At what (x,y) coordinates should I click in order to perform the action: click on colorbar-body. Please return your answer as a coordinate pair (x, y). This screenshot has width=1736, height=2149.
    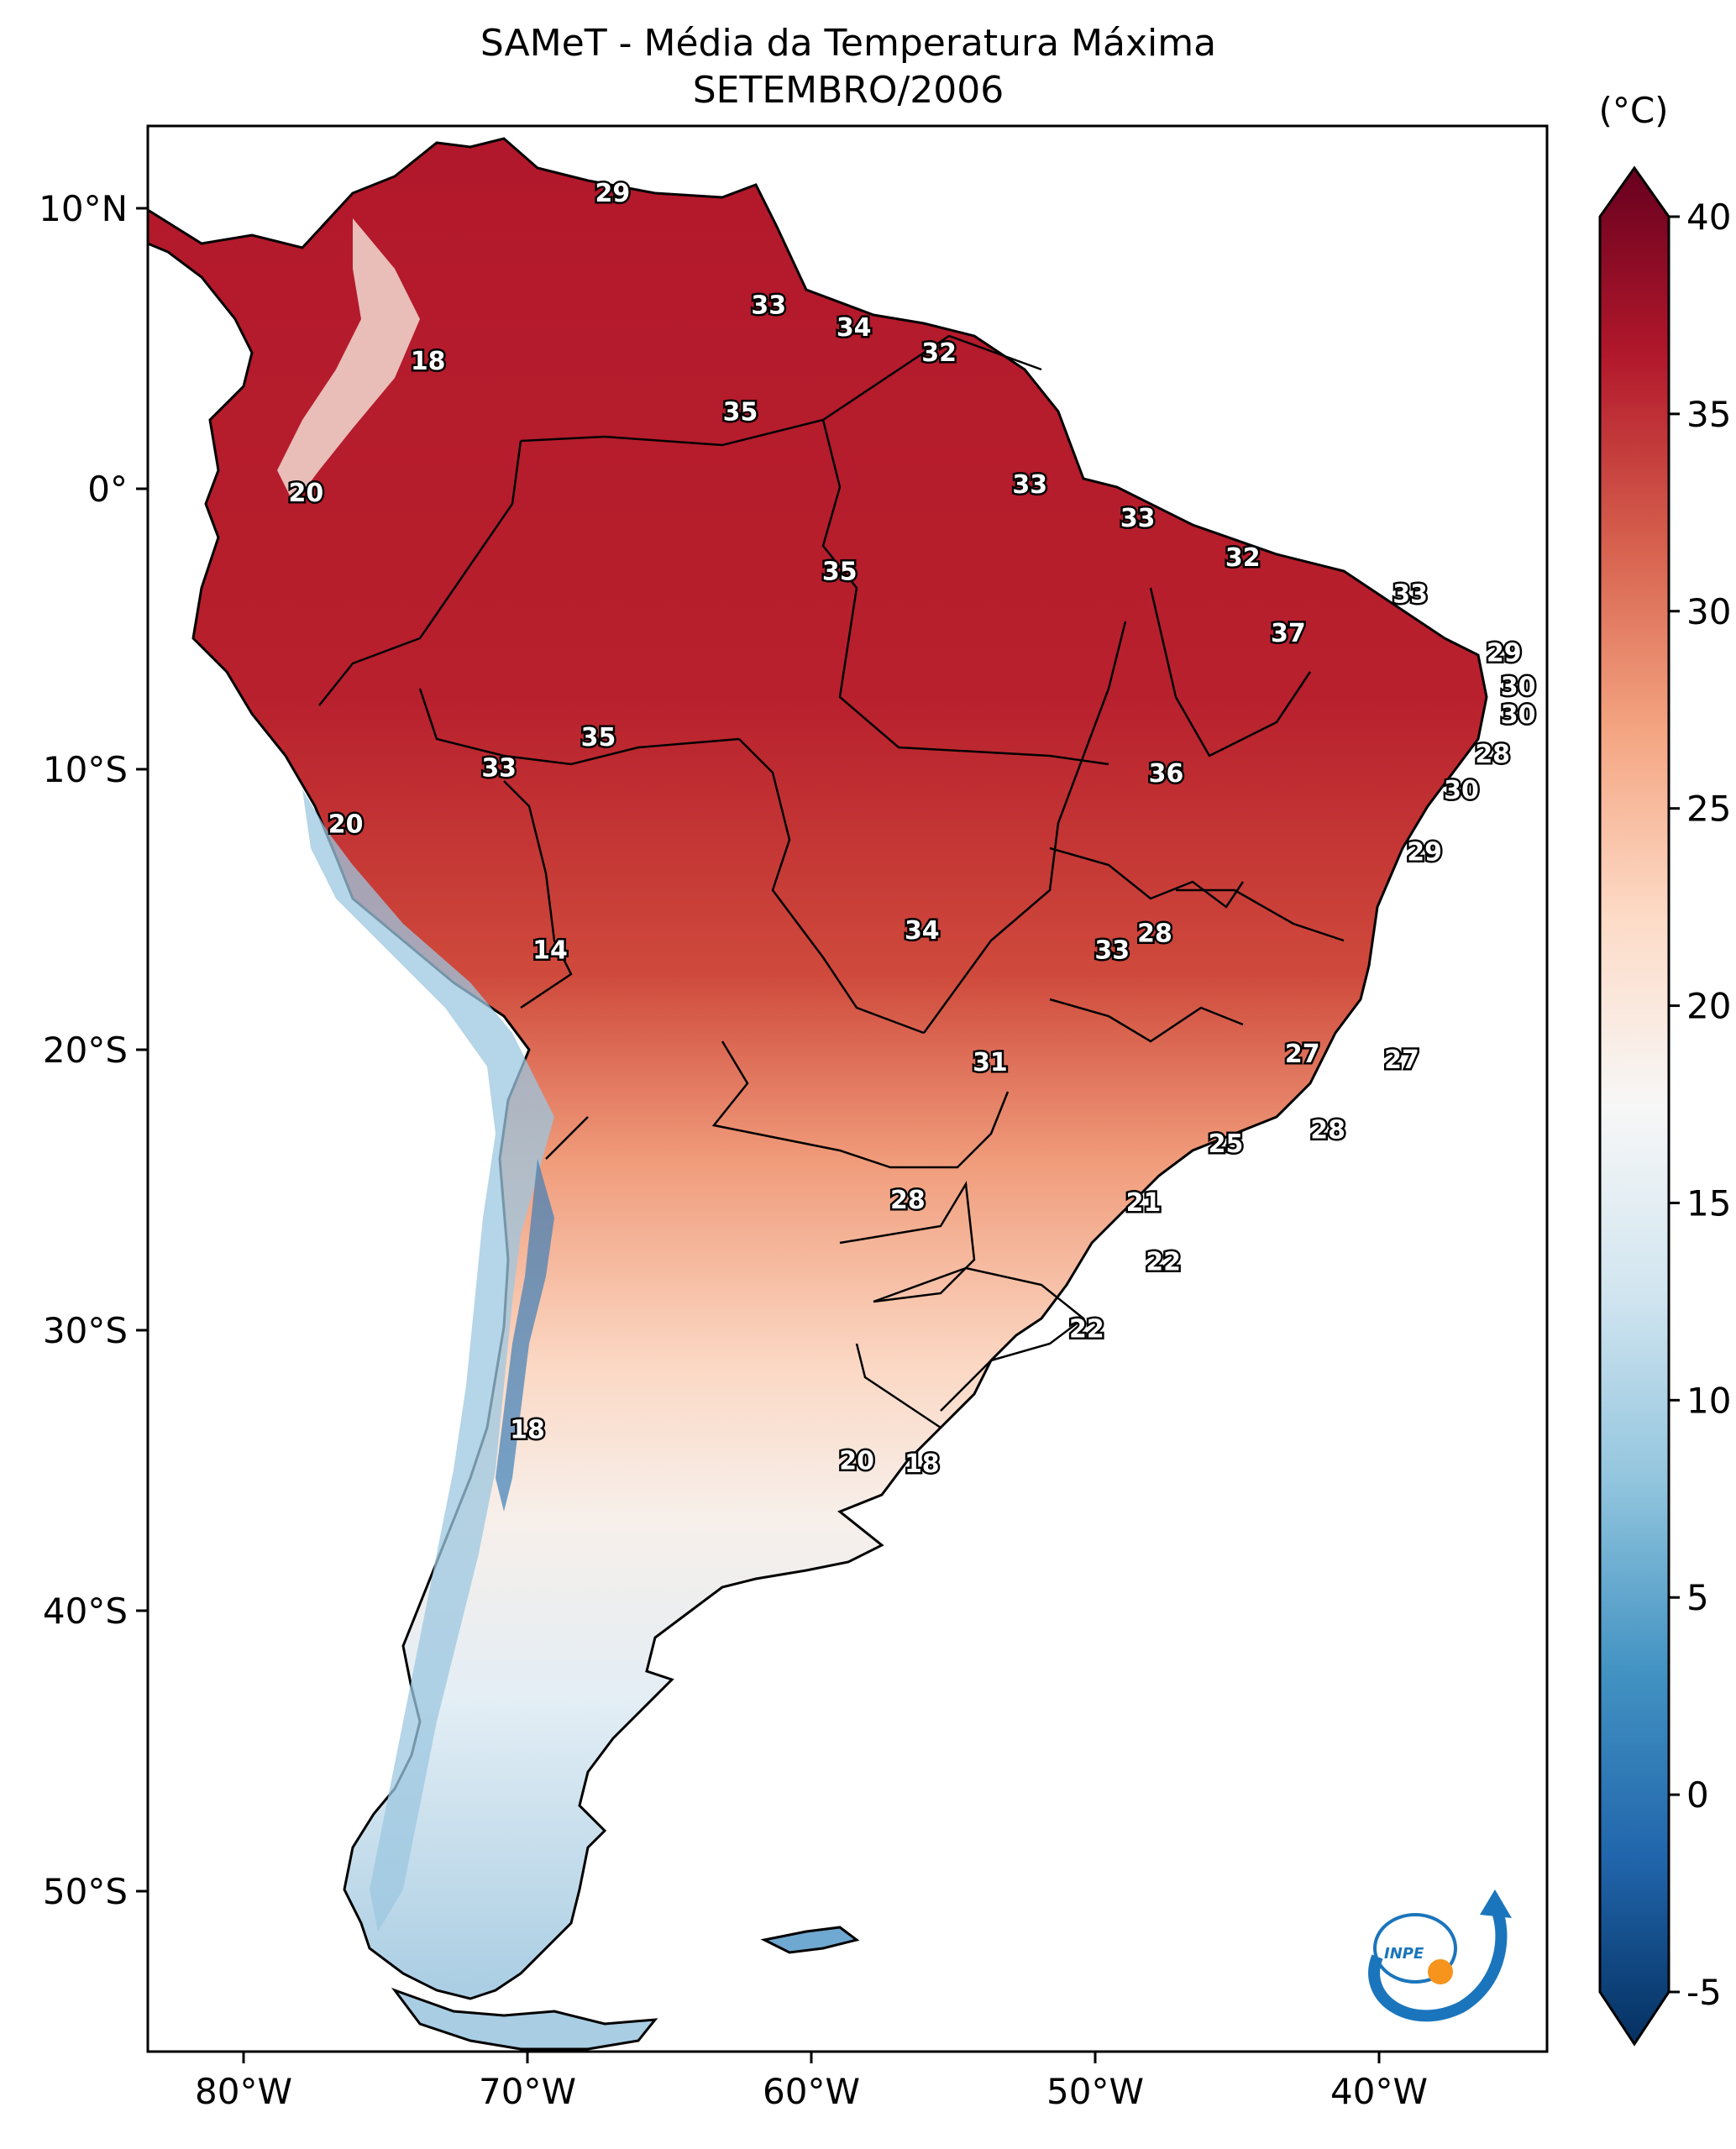
    Looking at the image, I should click on (1634, 1106).